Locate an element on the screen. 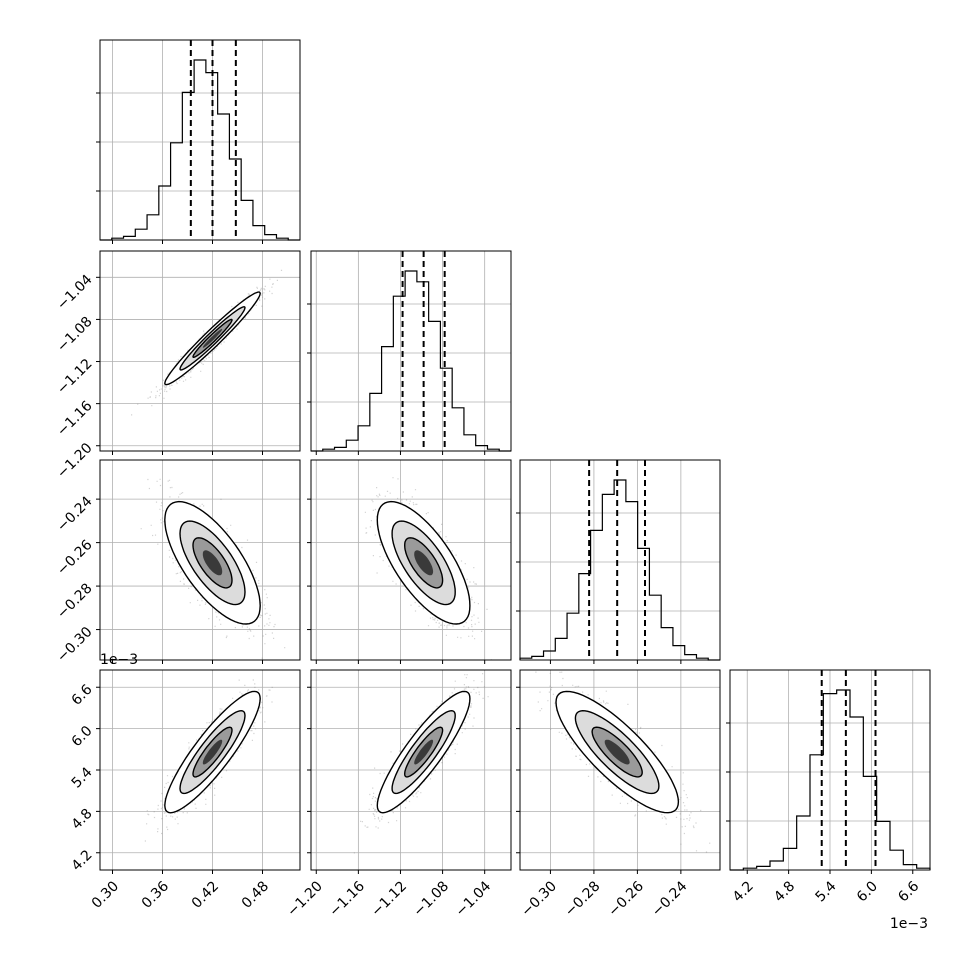 The width and height of the screenshot is (970, 970). y-tick-label: 6.6 is located at coordinates (82, 695).